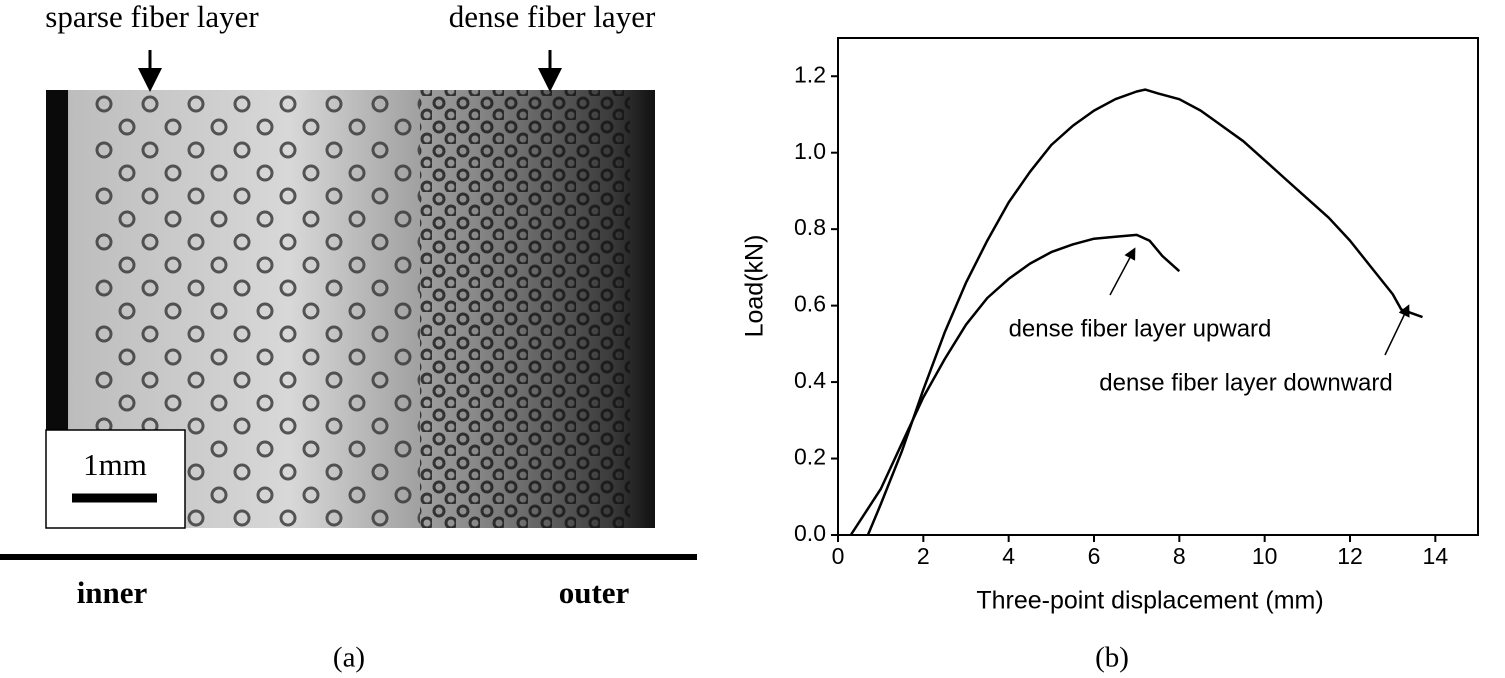 The image size is (1505, 678). I want to click on y-tick-label: 0.0, so click(810, 533).